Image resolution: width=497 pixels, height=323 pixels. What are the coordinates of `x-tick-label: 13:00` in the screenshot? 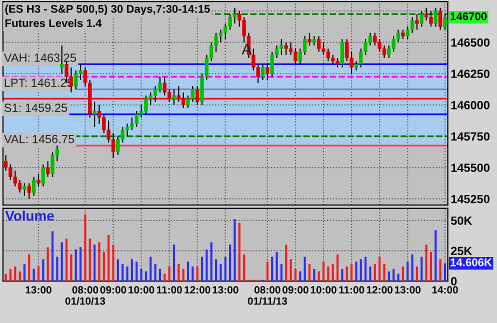 It's located at (225, 290).